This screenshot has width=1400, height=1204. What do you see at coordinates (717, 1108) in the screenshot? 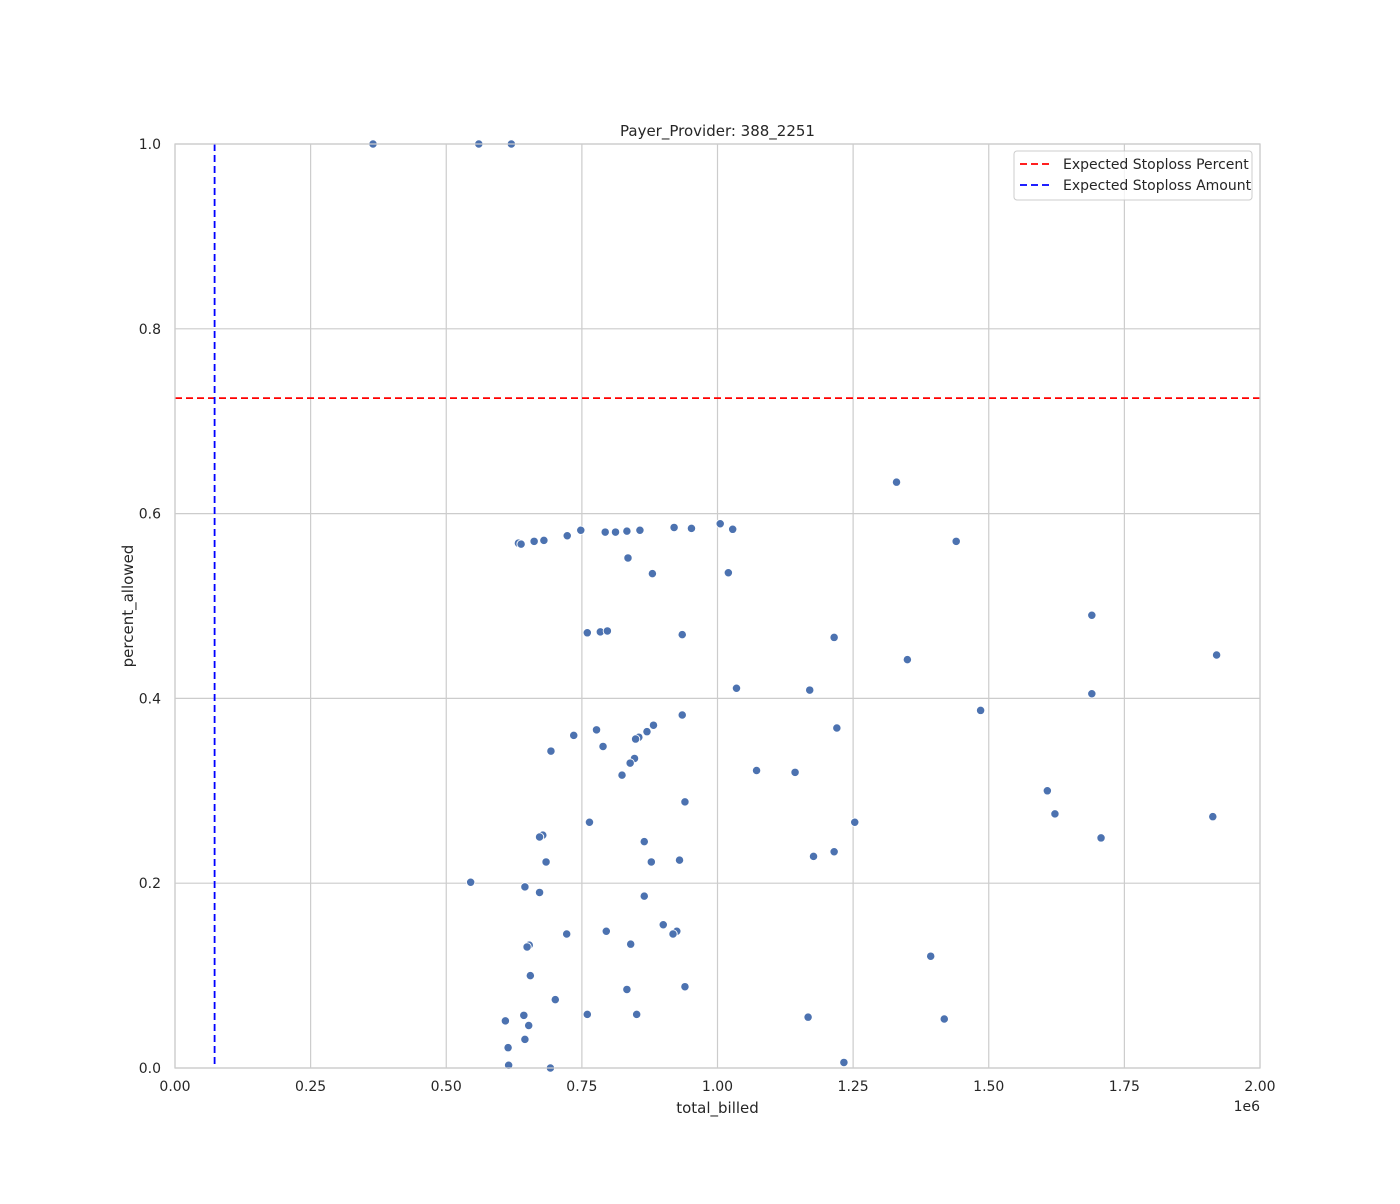
I see `x-axis-label: total_billed` at bounding box center [717, 1108].